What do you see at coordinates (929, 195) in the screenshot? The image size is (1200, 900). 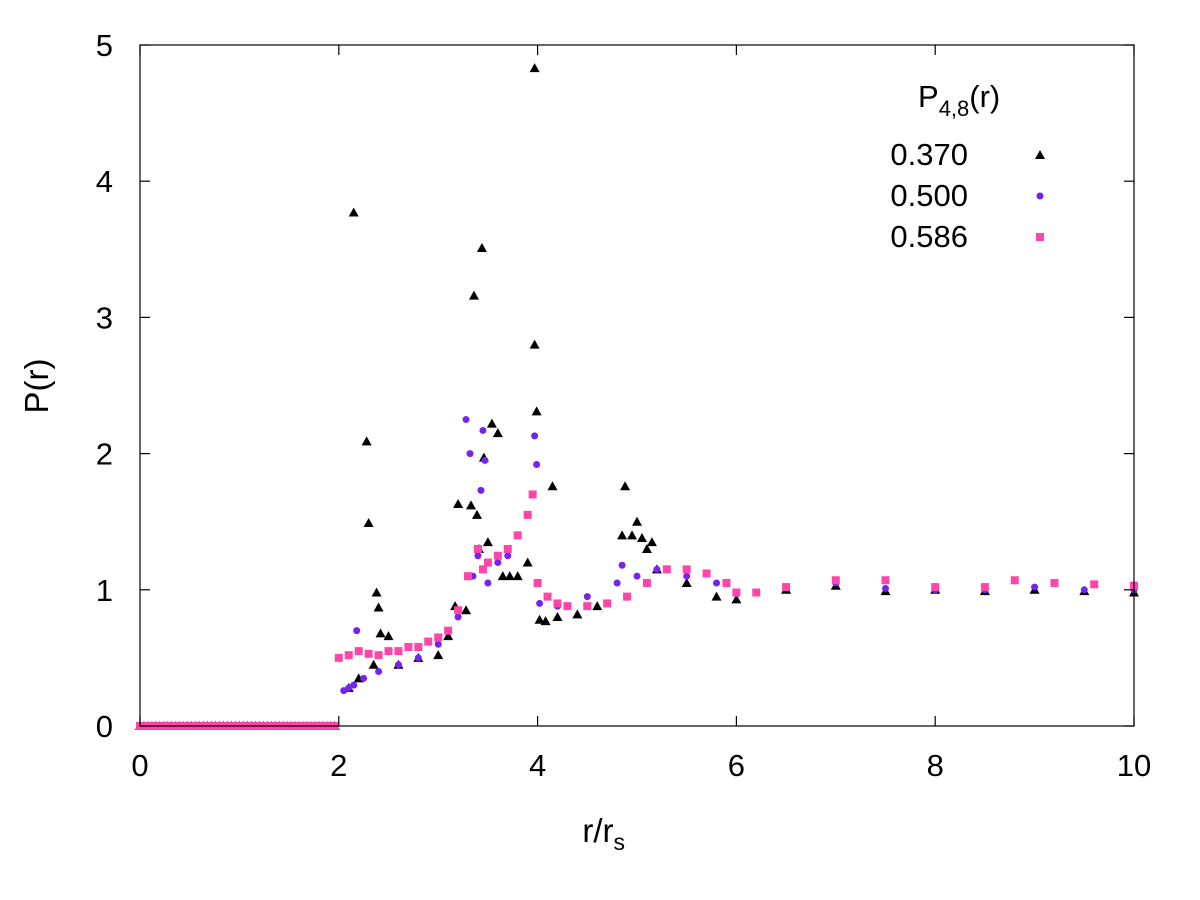 I see `legend-label: 0.500` at bounding box center [929, 195].